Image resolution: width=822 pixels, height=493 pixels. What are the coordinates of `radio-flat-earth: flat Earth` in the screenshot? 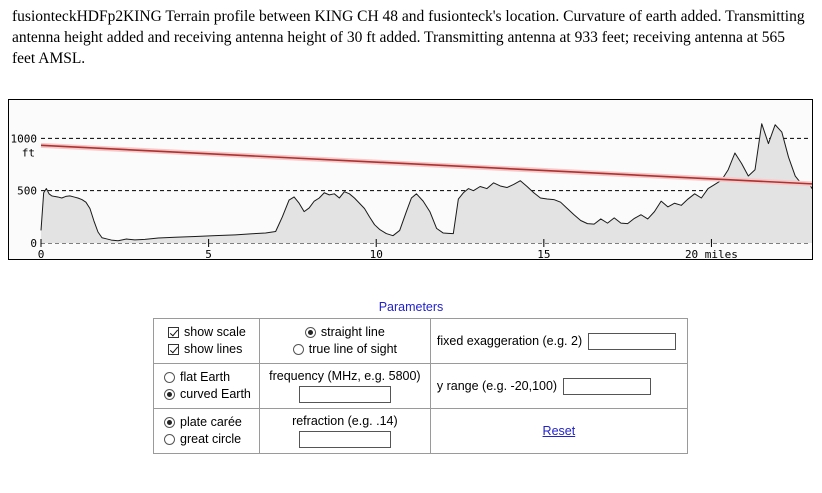 It's located at (197, 377).